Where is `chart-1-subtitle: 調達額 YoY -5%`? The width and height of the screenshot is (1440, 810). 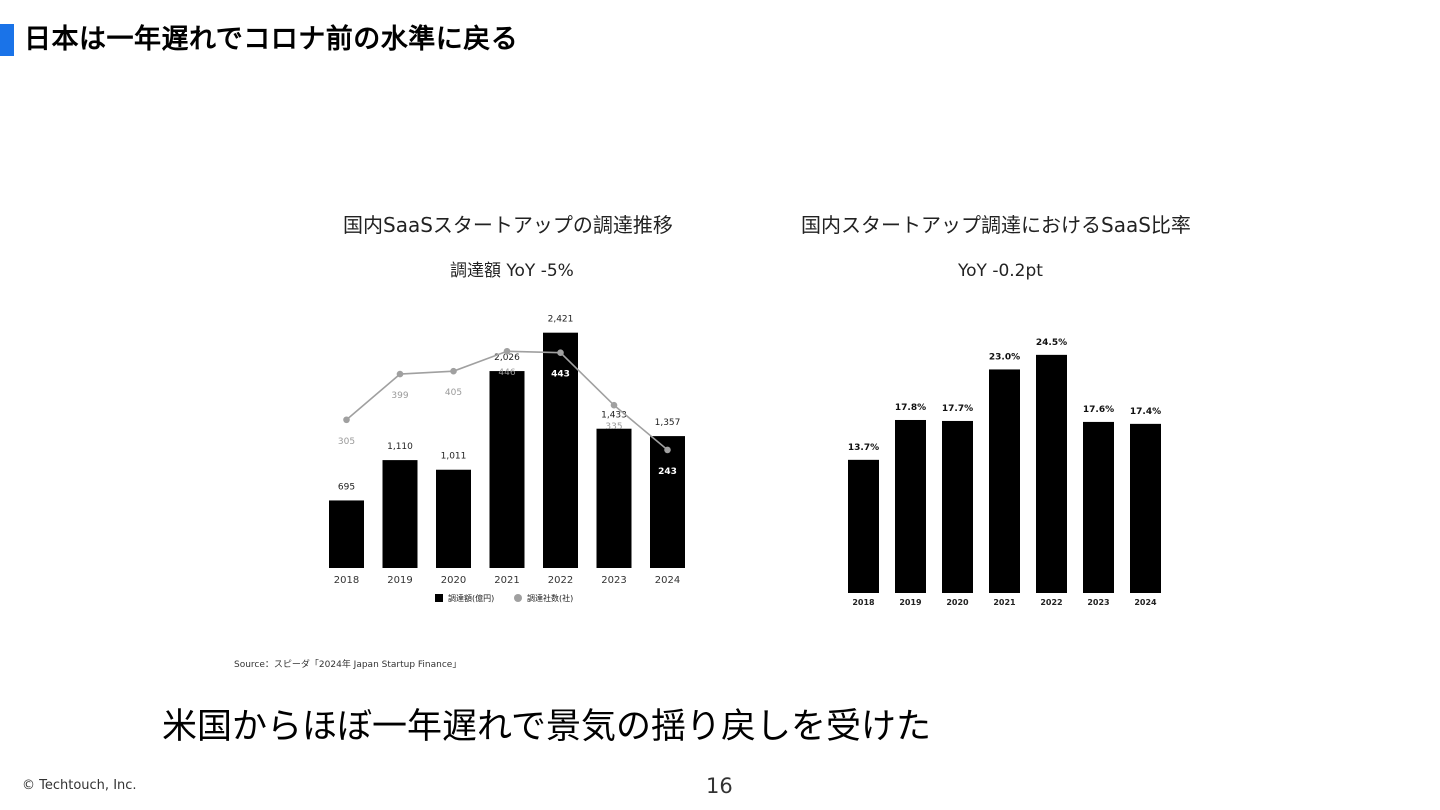
chart-1-subtitle: 調達額 YoY -5% is located at coordinates (512, 271).